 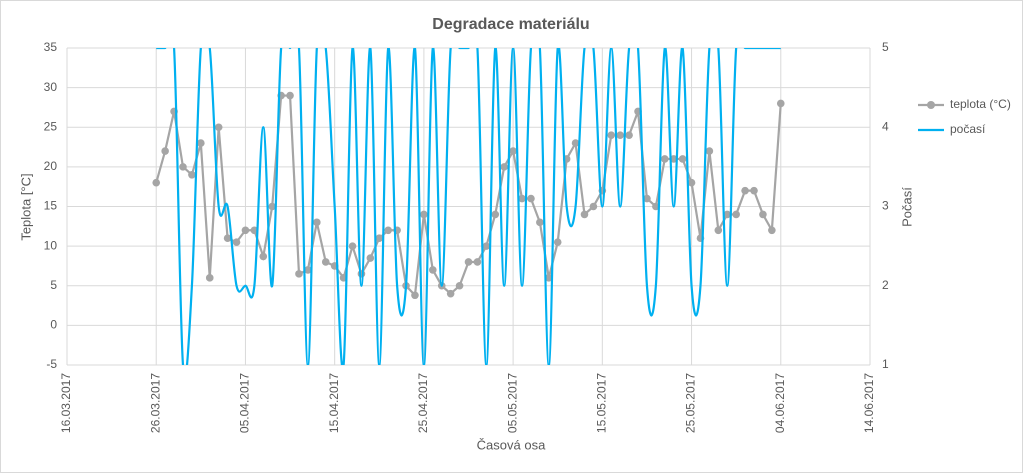 What do you see at coordinates (980, 104) in the screenshot?
I see `legend-label: teplota (°C)` at bounding box center [980, 104].